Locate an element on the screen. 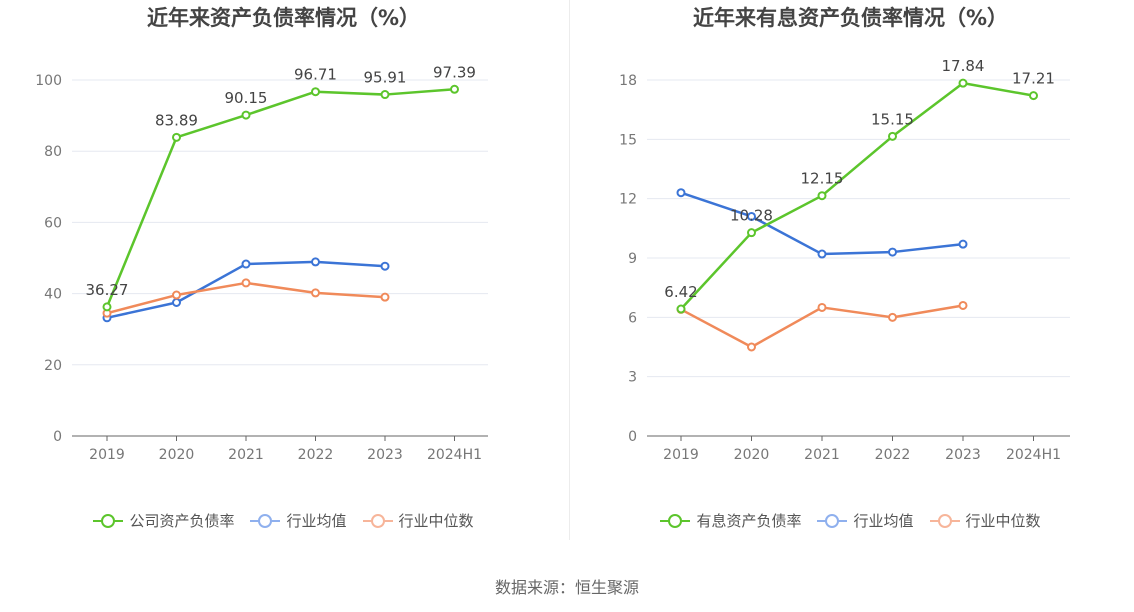 Image resolution: width=1134 pixels, height=612 pixels. y-tick-label: 15 is located at coordinates (628, 140).